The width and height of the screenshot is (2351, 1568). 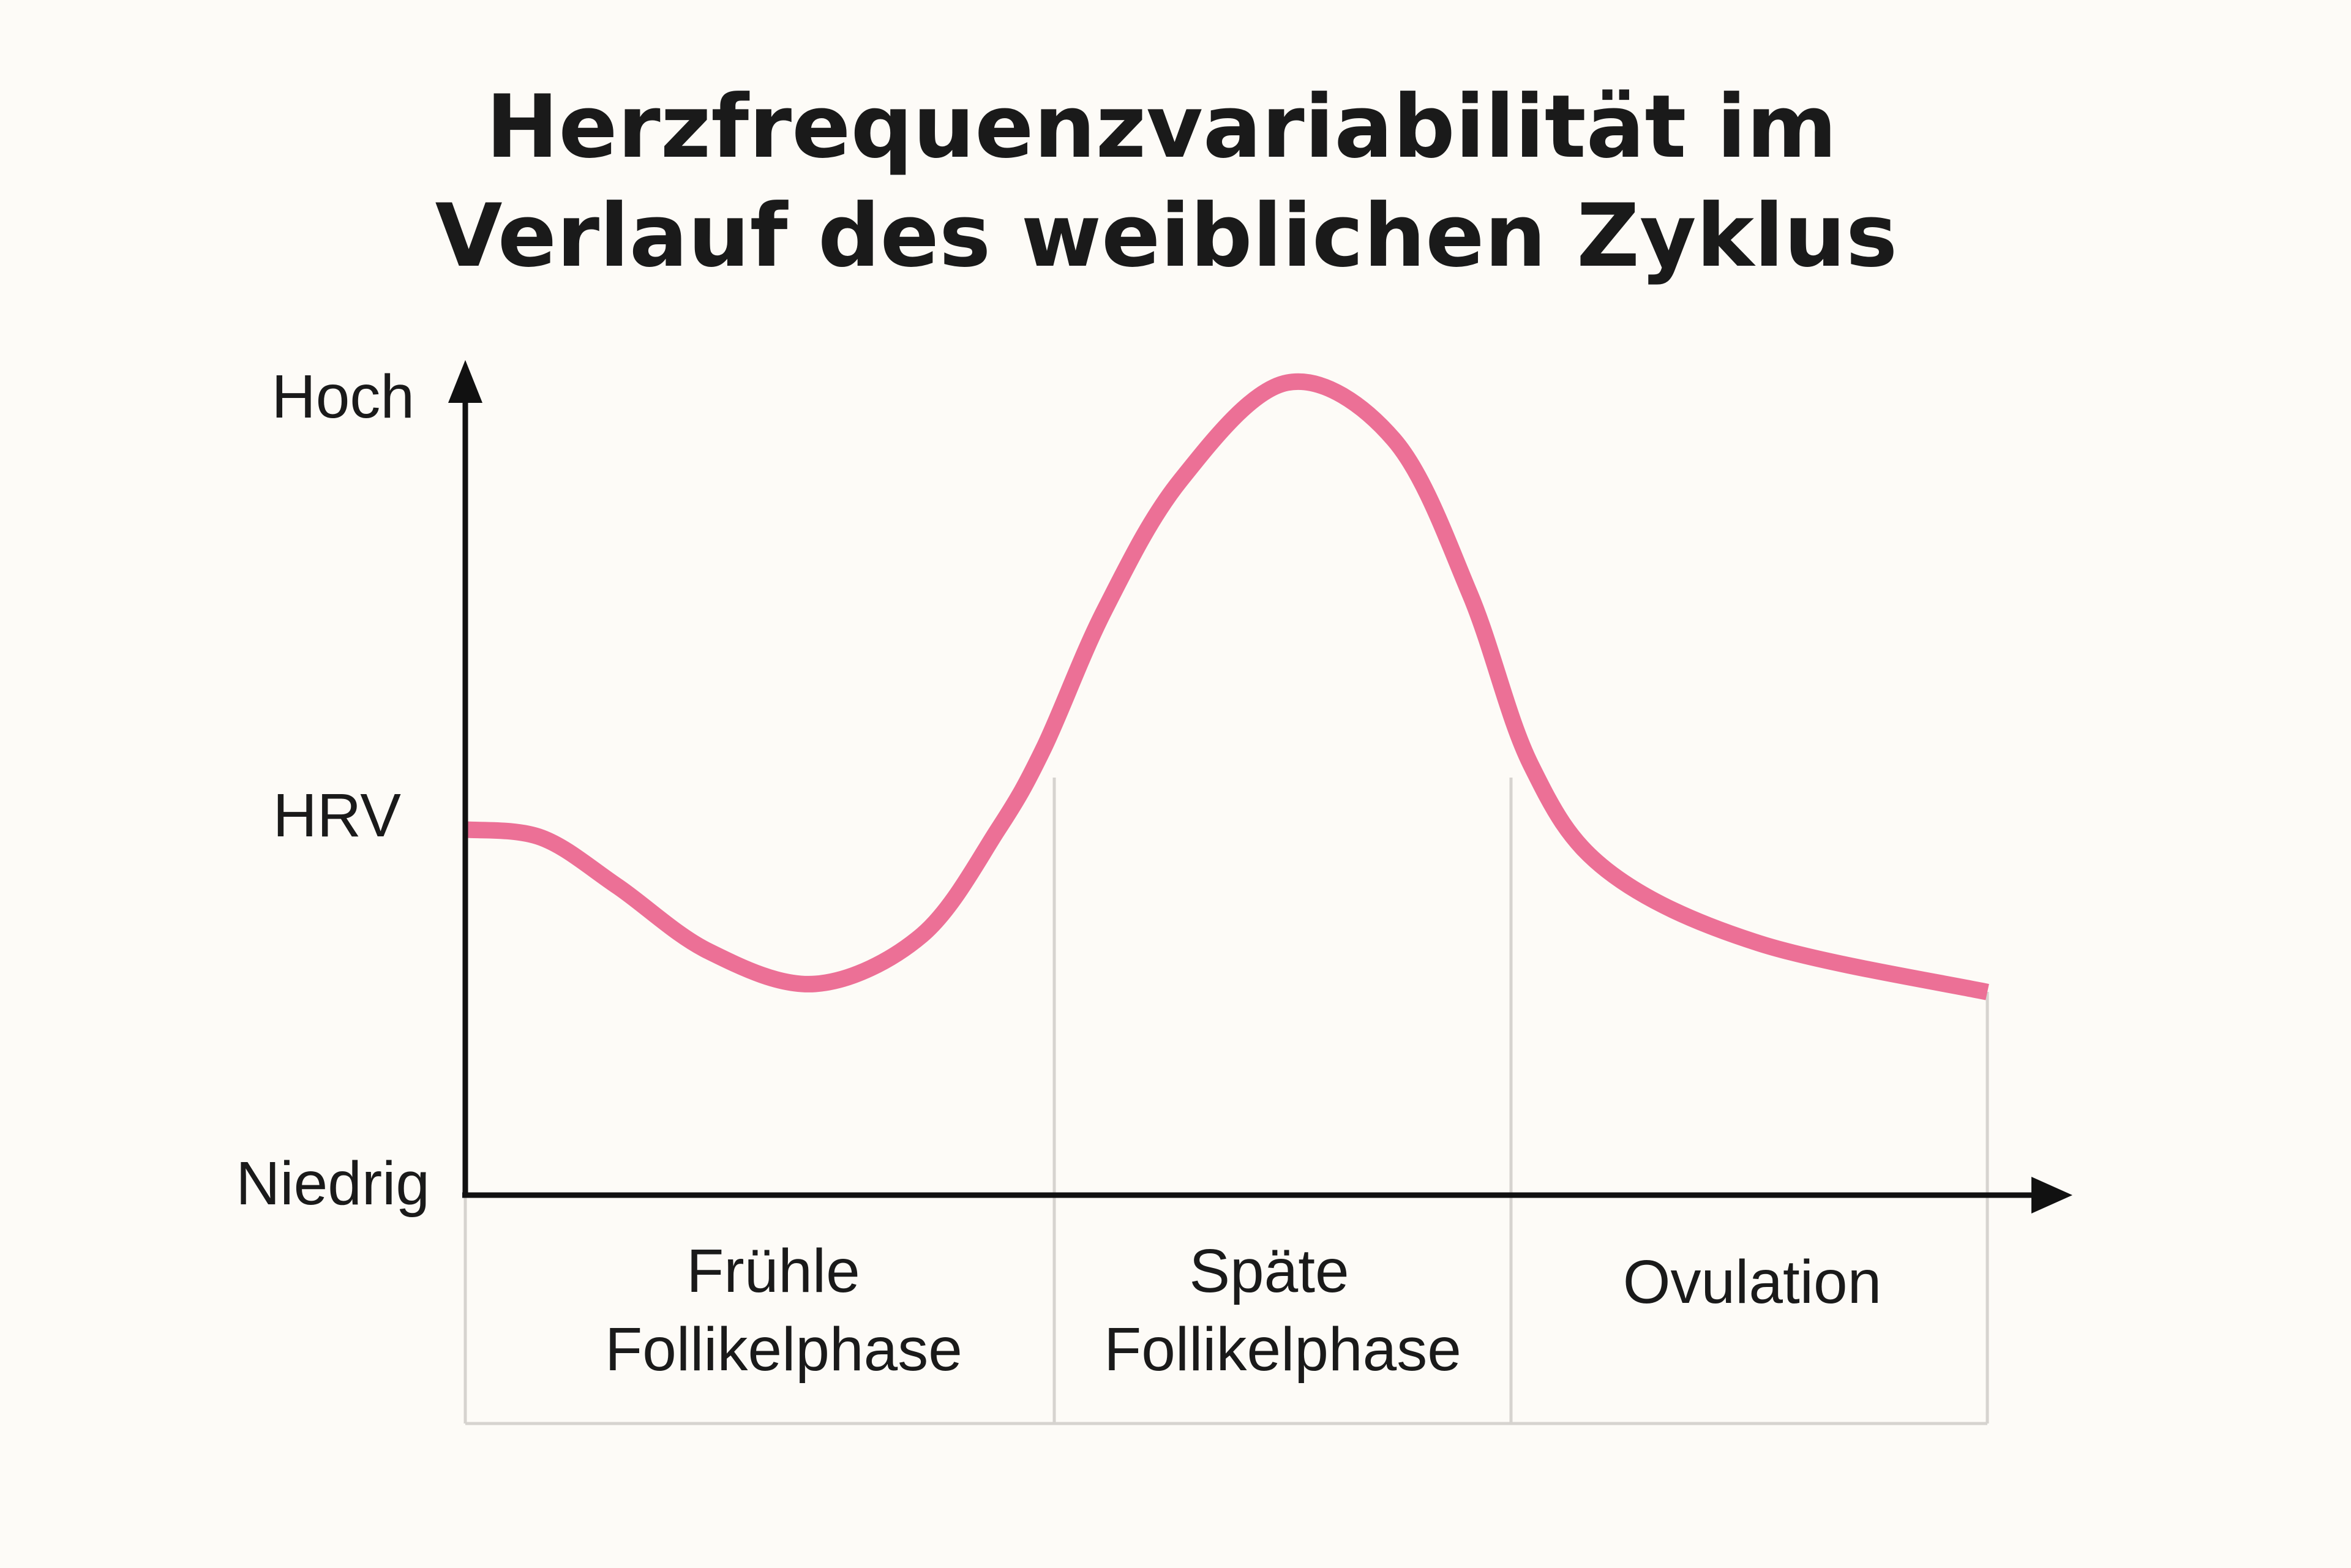 What do you see at coordinates (333, 1183) in the screenshot?
I see `y-low-label: Niedrig` at bounding box center [333, 1183].